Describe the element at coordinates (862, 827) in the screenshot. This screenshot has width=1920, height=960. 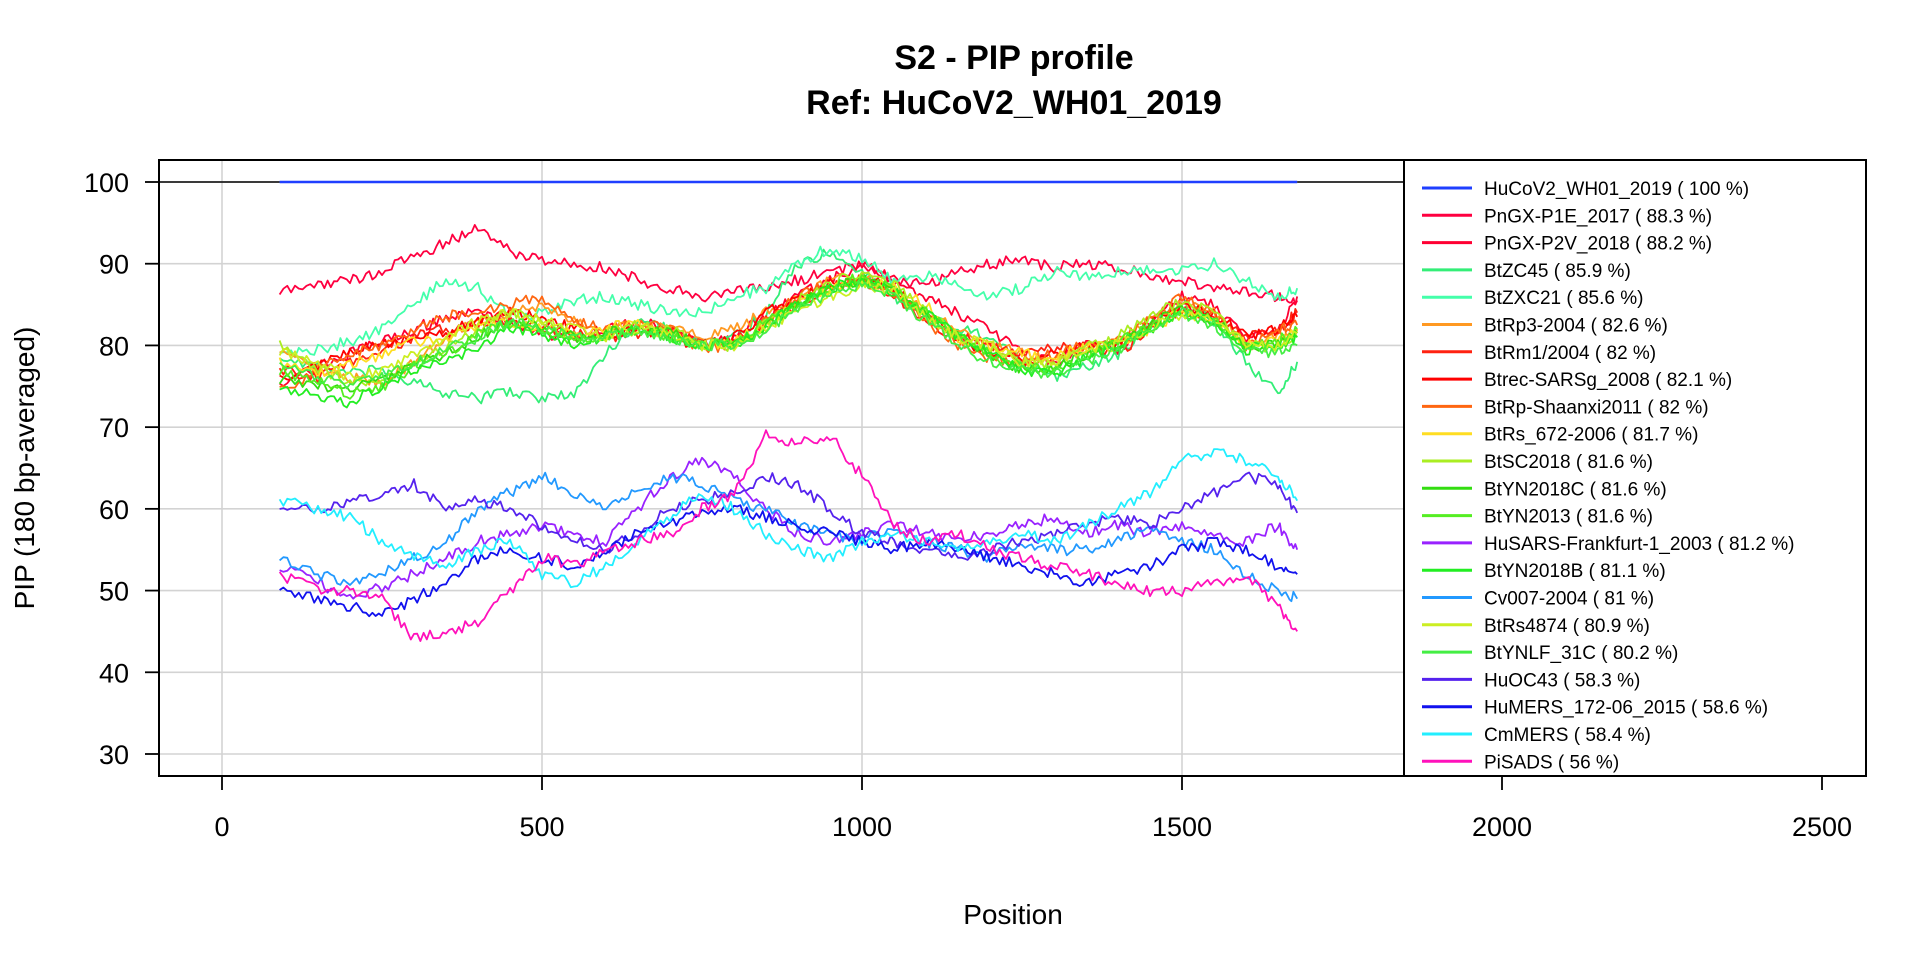
I see `x-tick-label: 1000` at that location.